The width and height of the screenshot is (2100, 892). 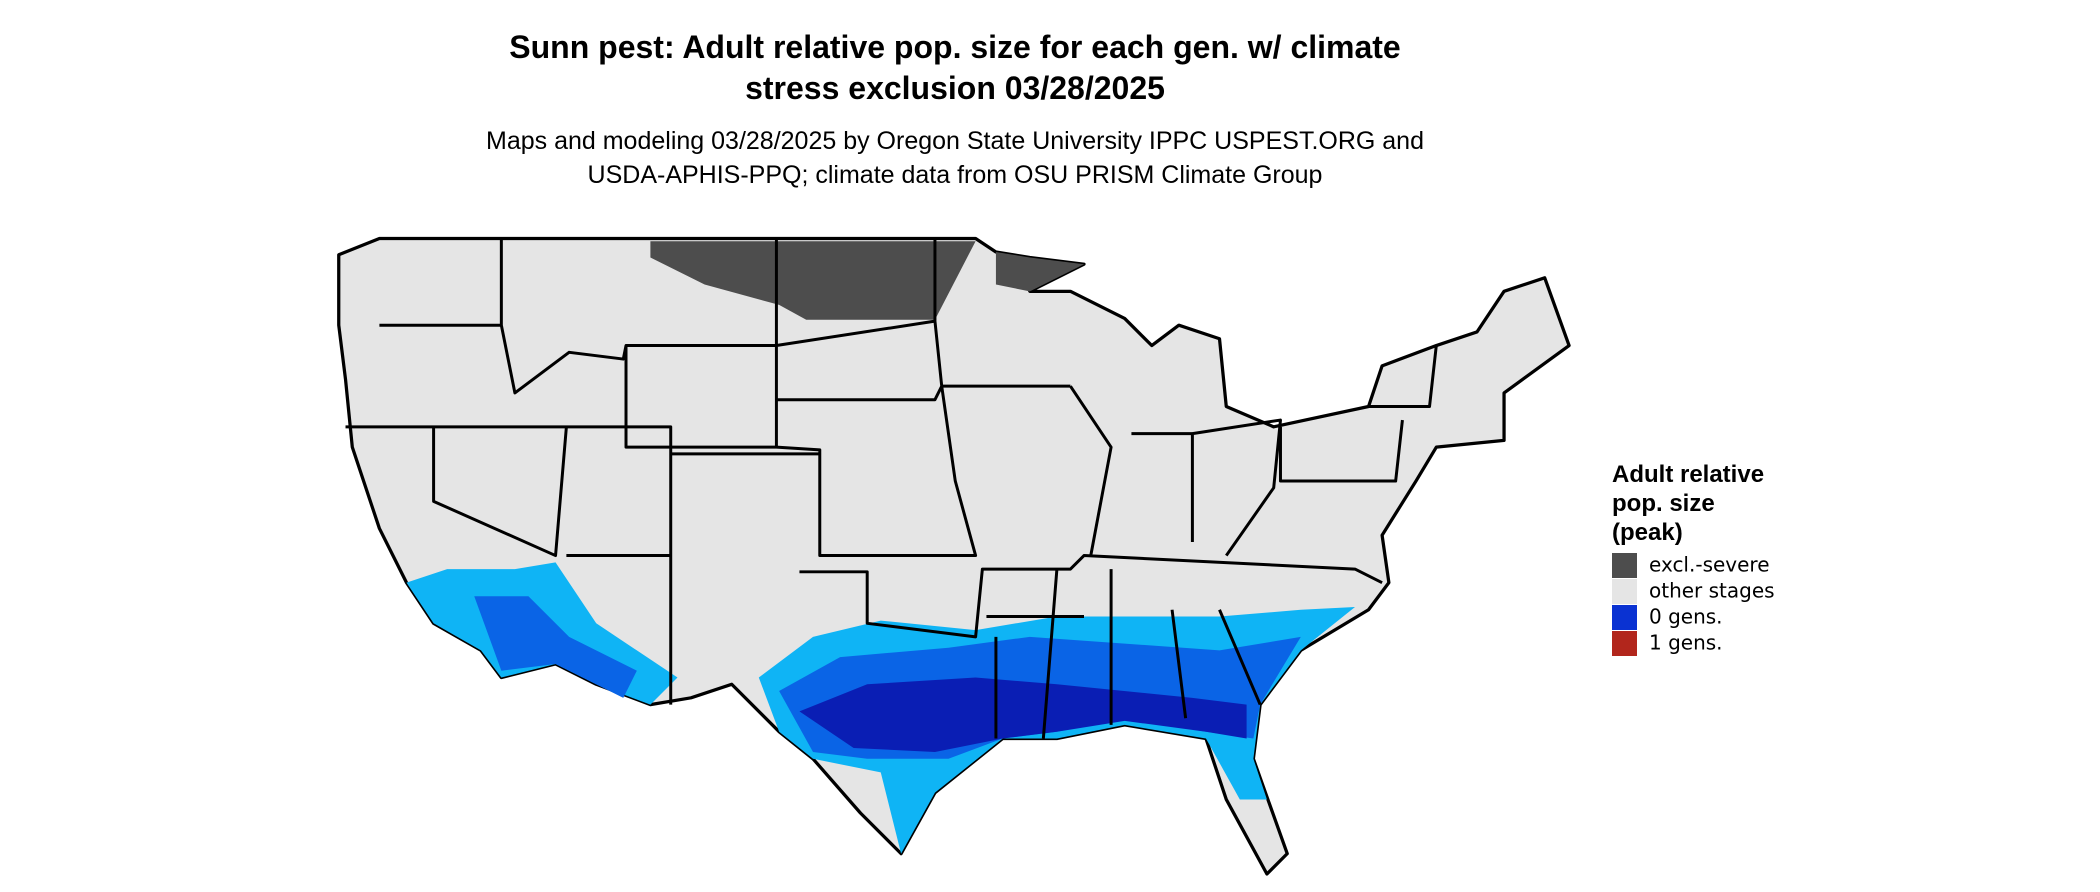 What do you see at coordinates (1686, 617) in the screenshot?
I see `legend-label: 0 gens.` at bounding box center [1686, 617].